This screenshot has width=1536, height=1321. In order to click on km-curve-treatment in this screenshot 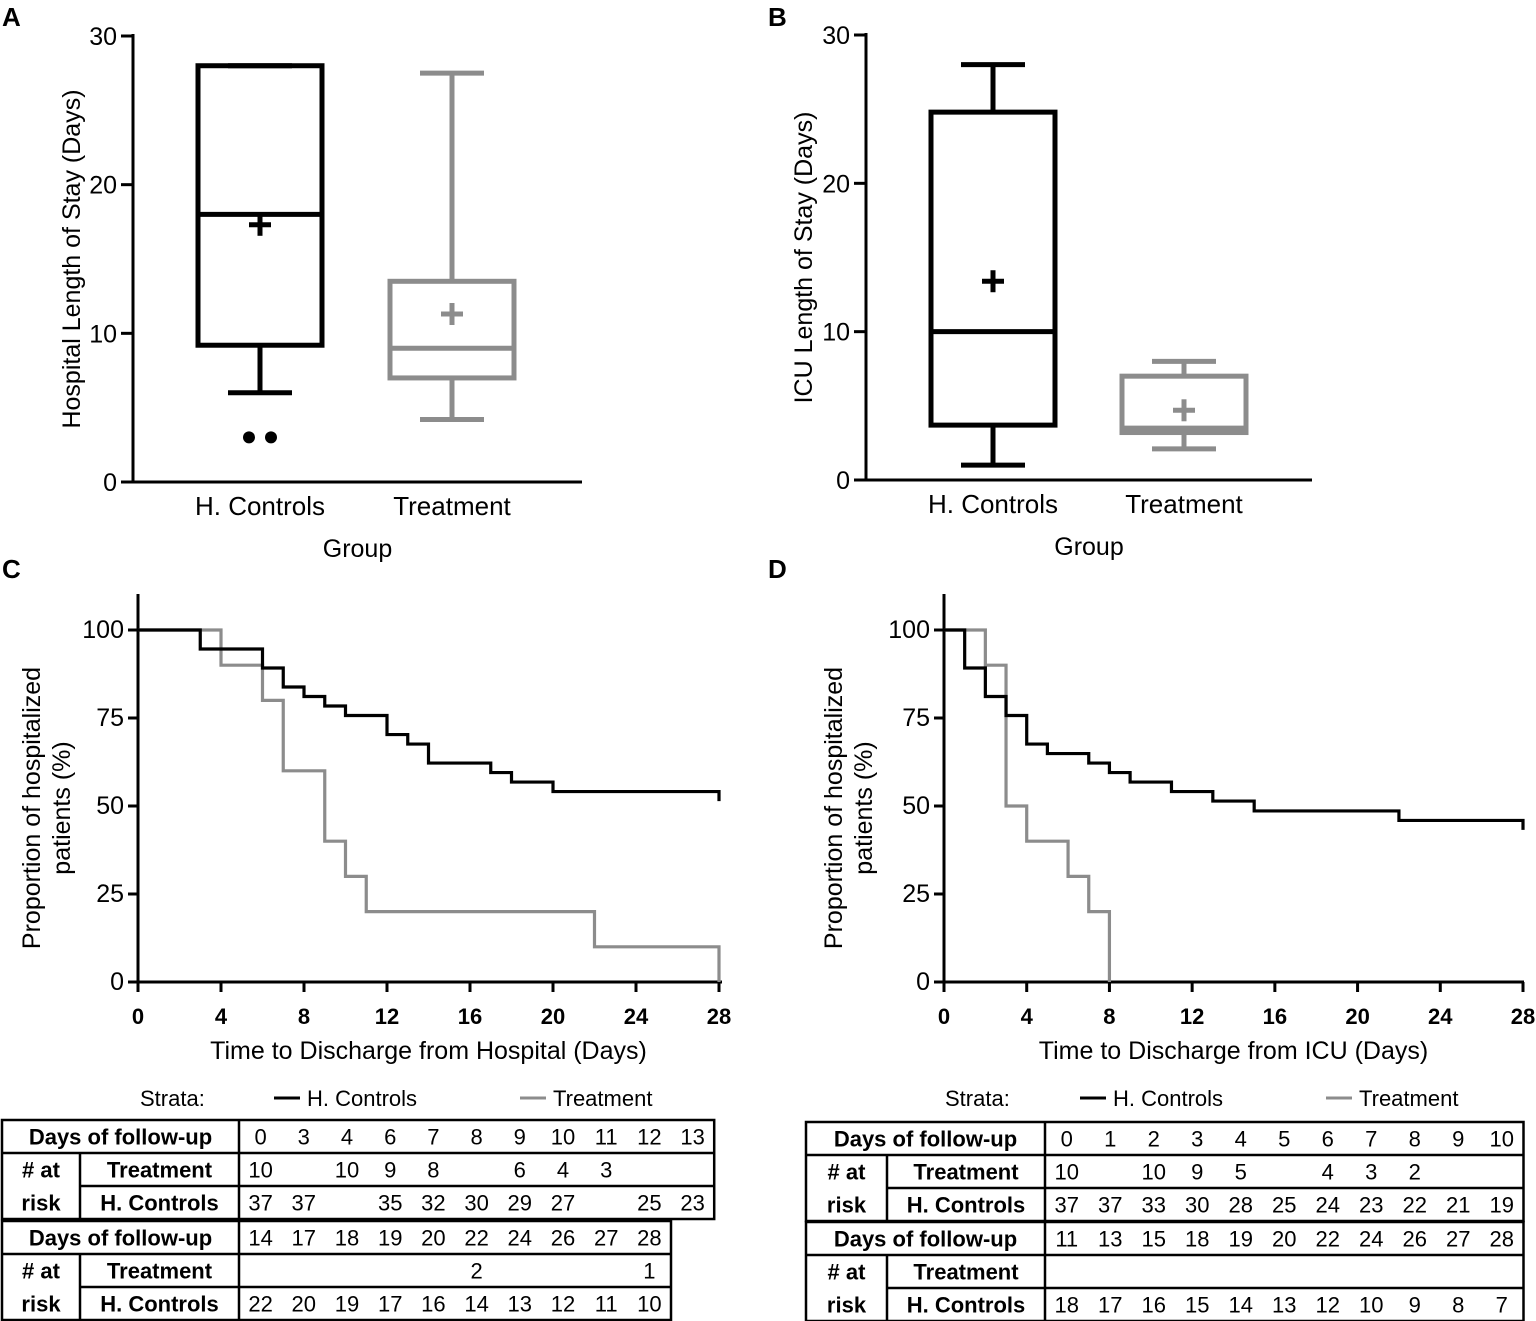, I will do `click(429, 805)`.